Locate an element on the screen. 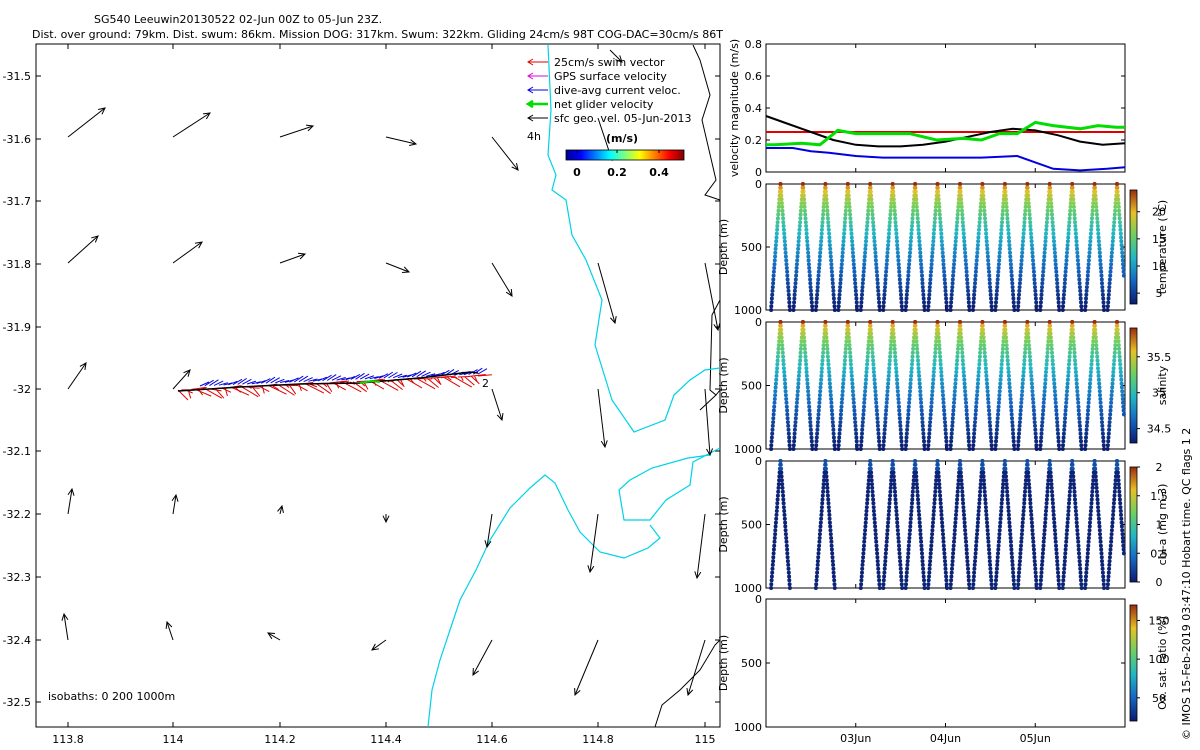 This screenshot has height=750, width=1200. salinity-colorbar-tick-label: 35.5 is located at coordinates (1159, 357).